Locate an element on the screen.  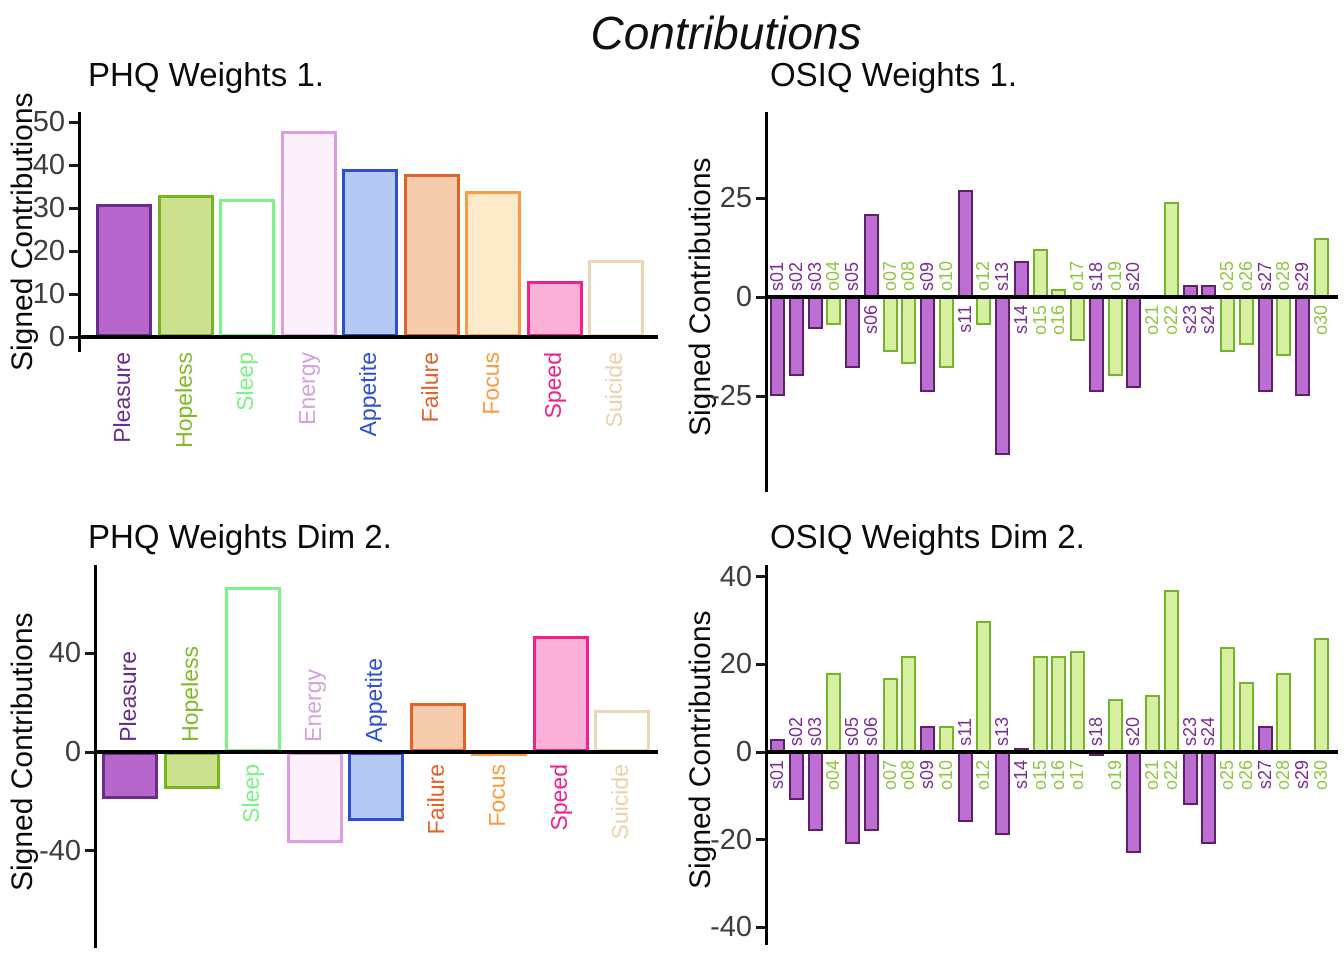
bar-s24 is located at coordinates (1208, 798).